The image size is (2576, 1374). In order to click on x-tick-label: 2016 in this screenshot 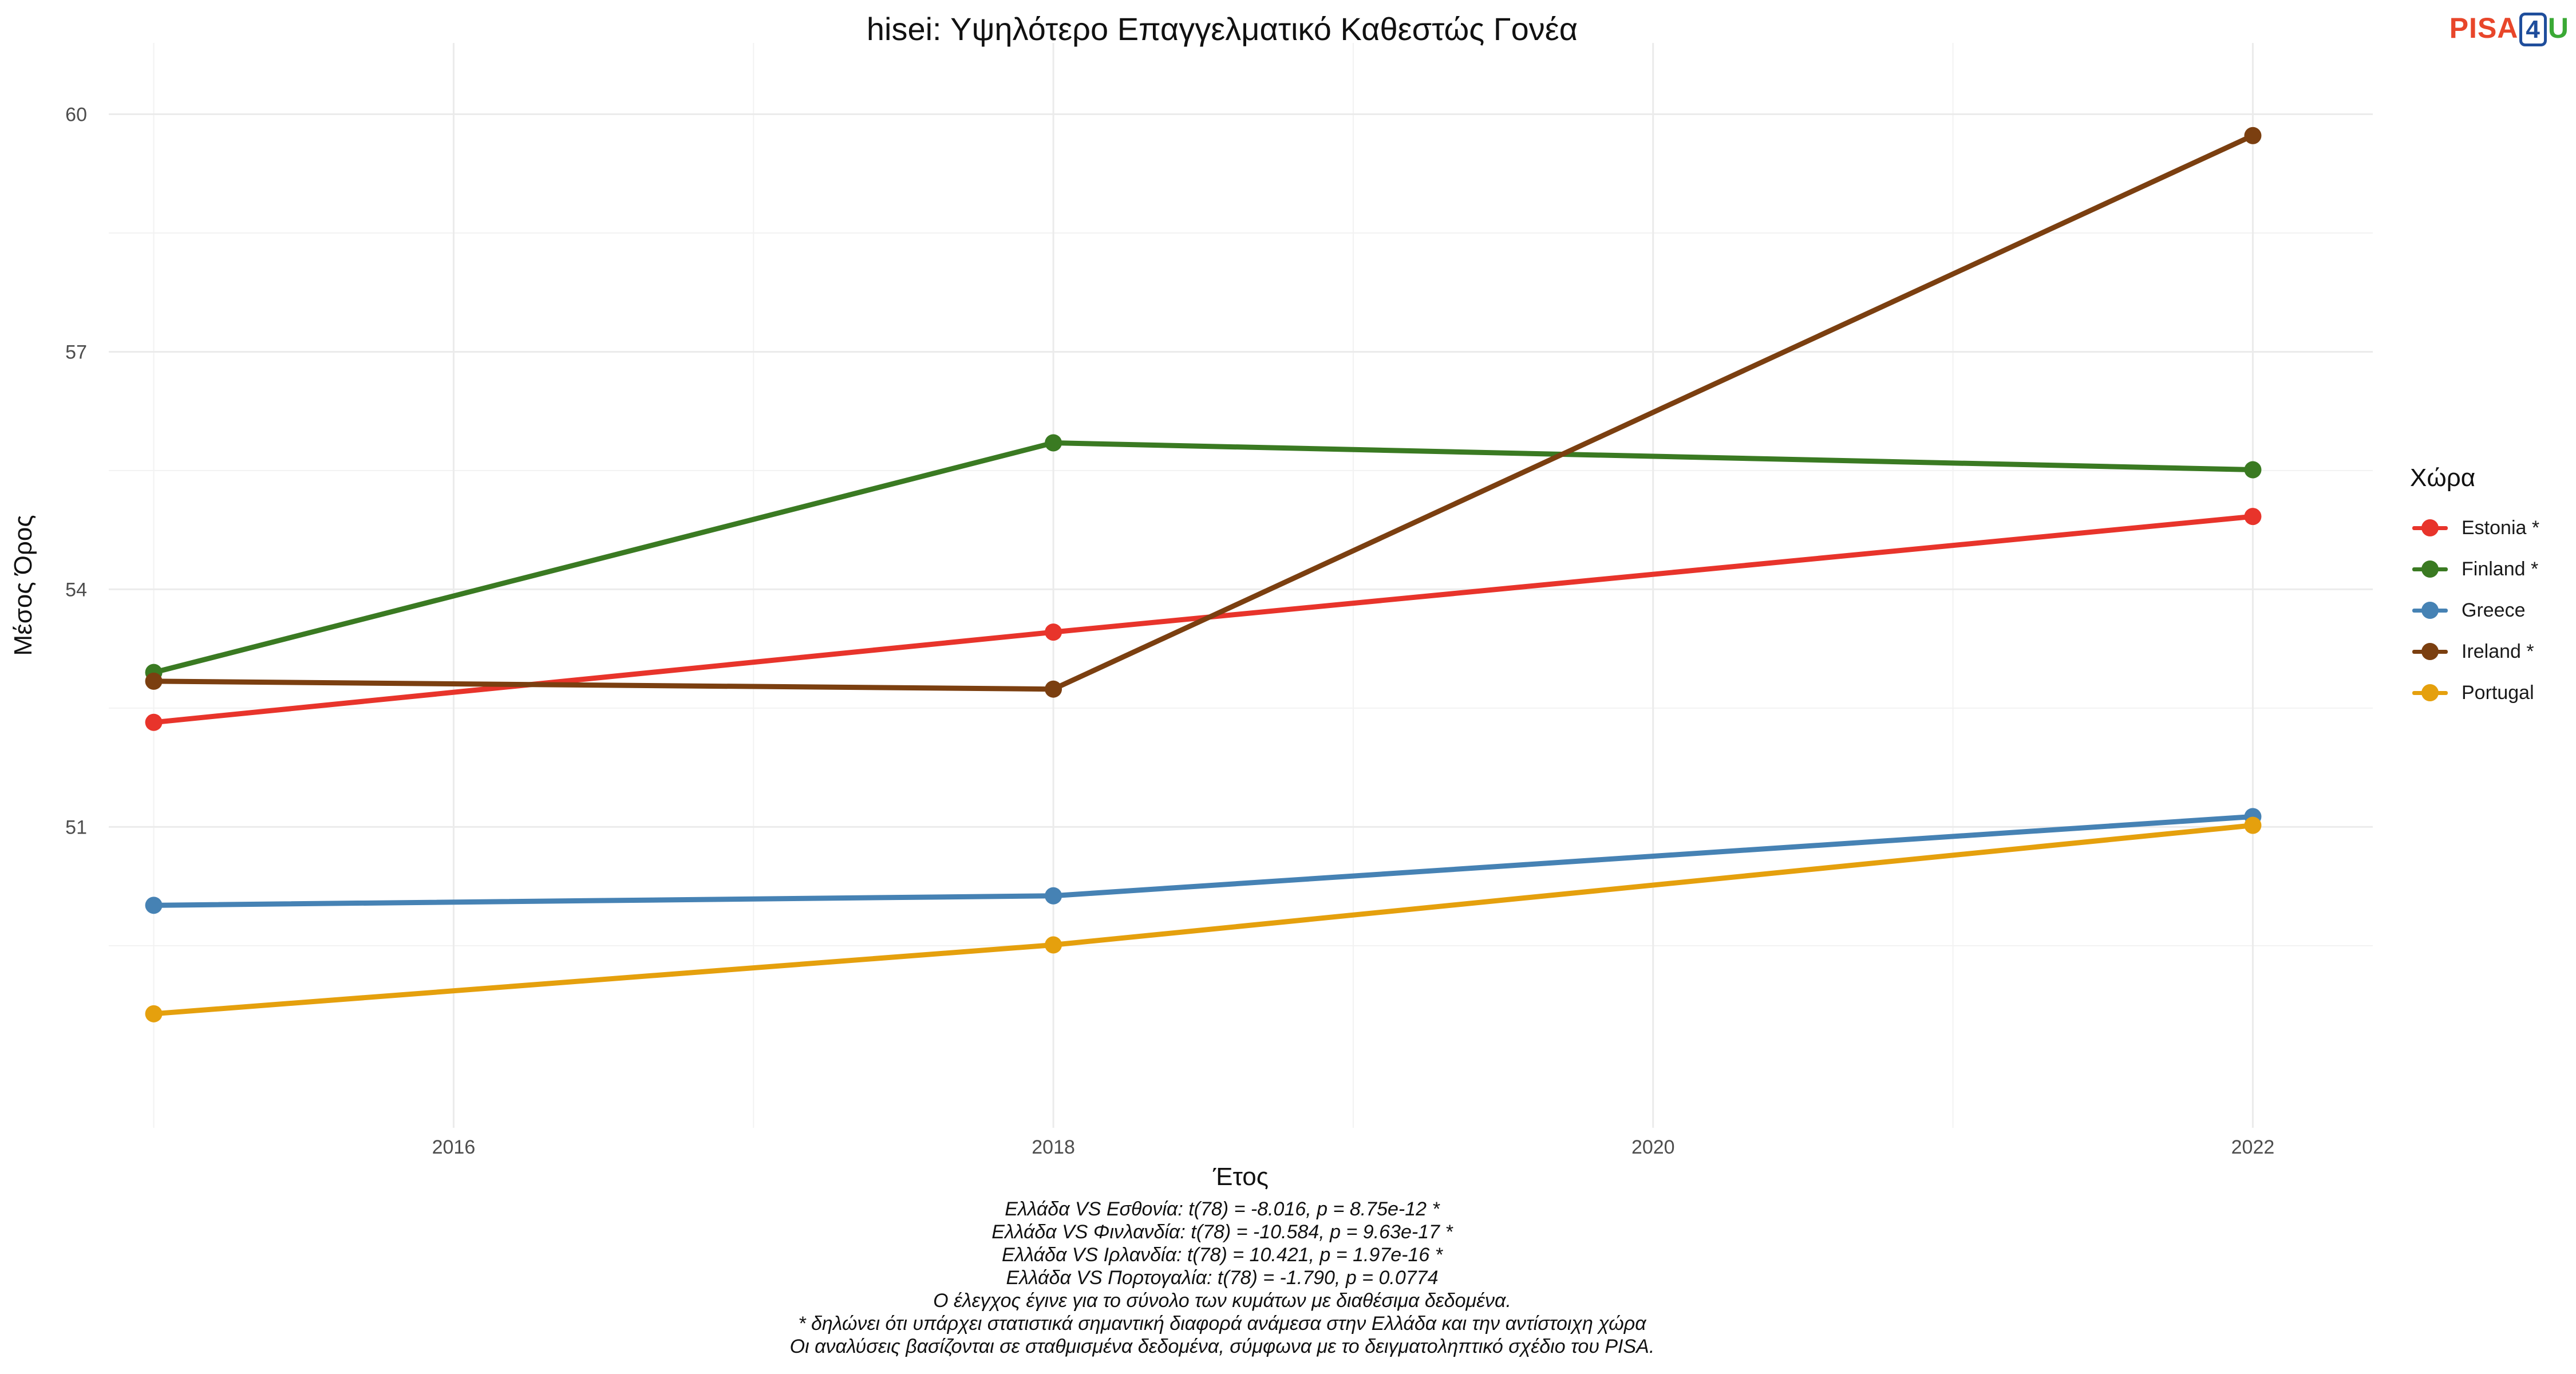, I will do `click(454, 1147)`.